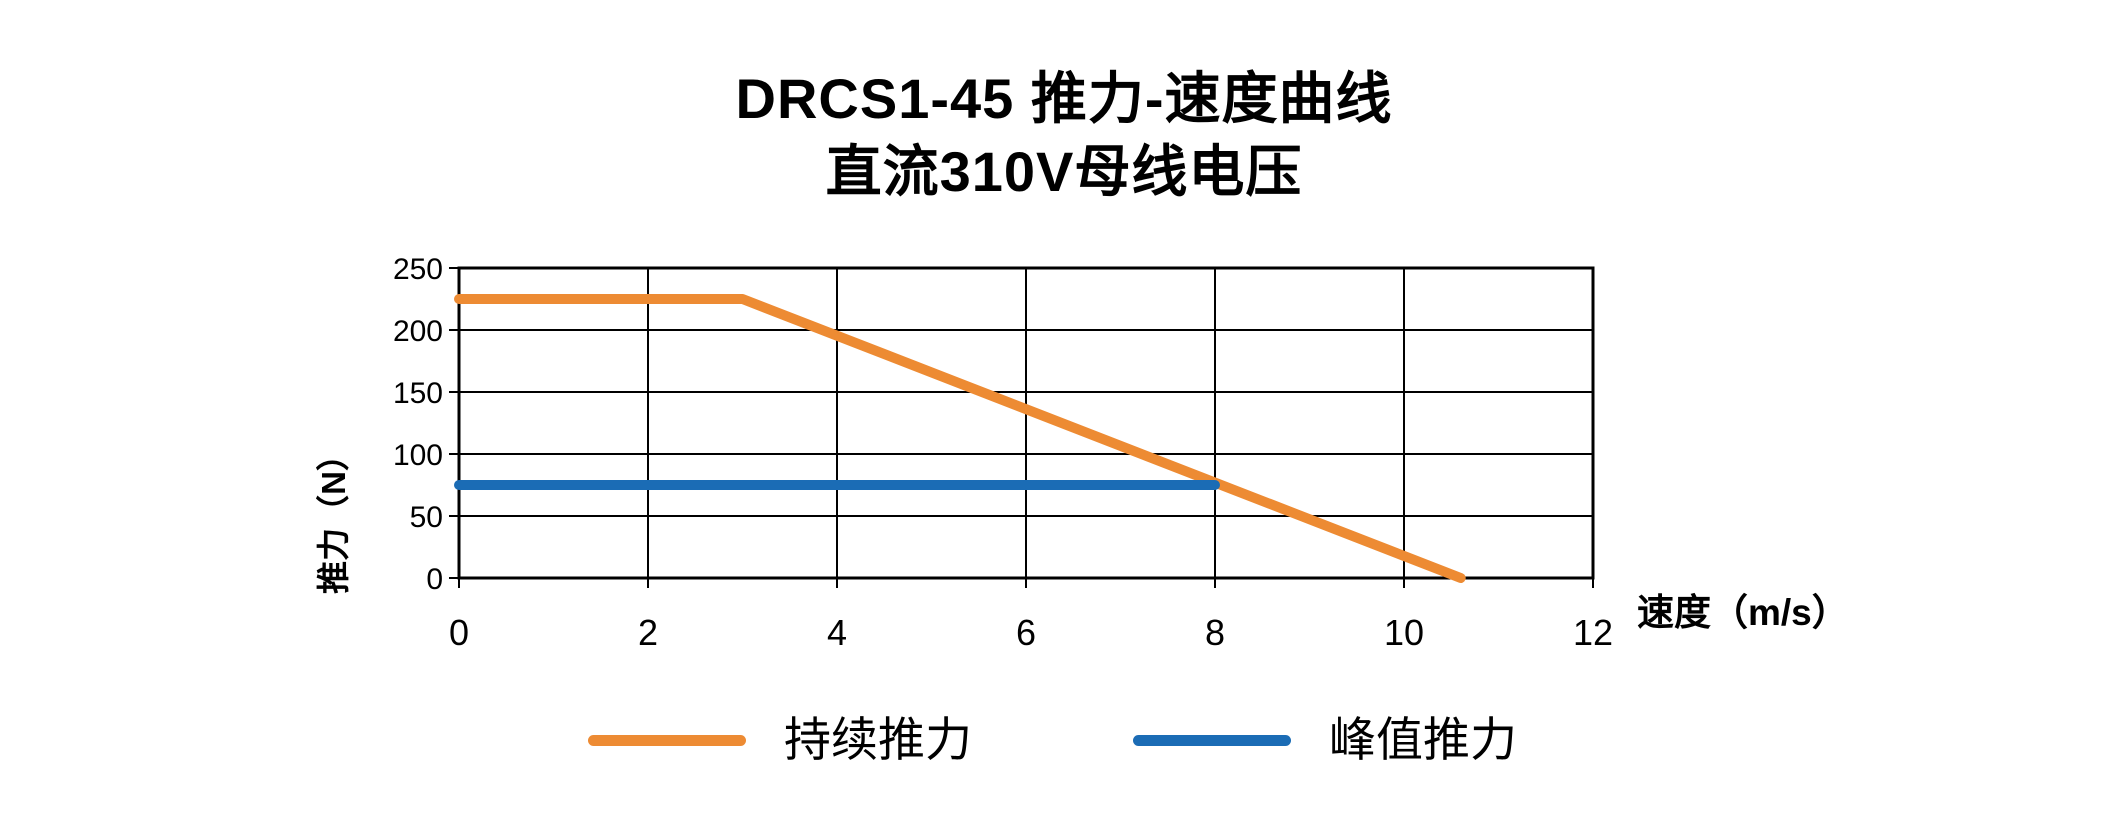  Describe the element at coordinates (1423, 739) in the screenshot. I see `legend-label-peak-thrust: 峰值推力` at that location.